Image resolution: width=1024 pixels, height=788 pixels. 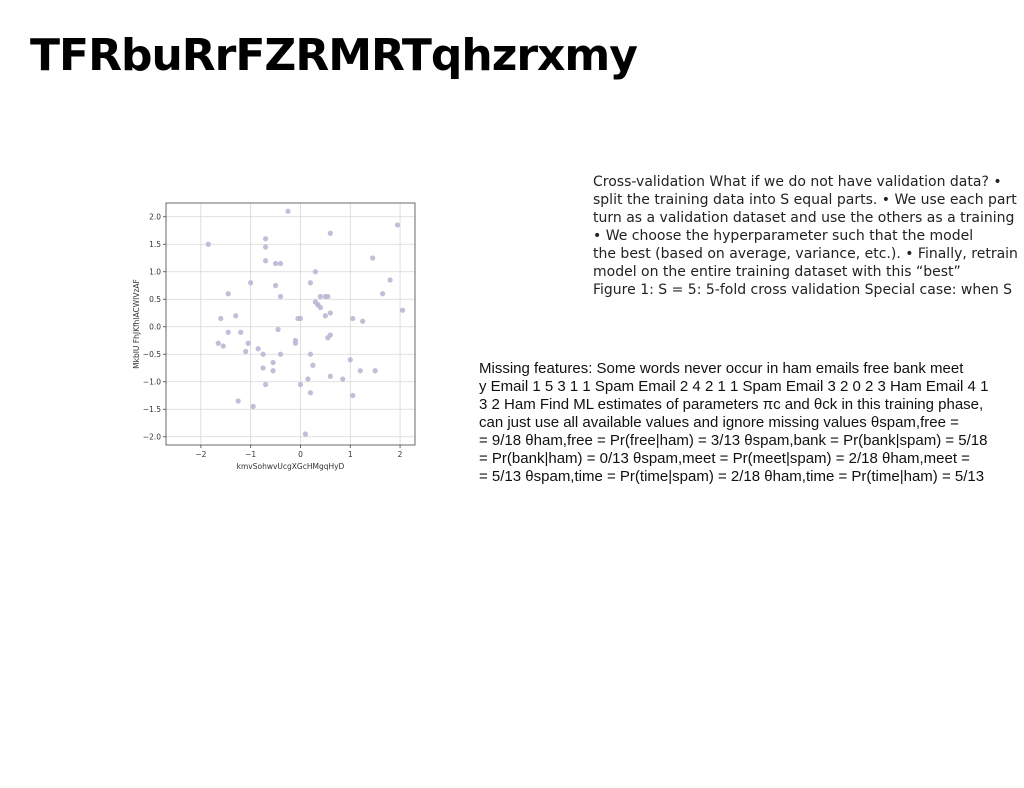 I want to click on plot-frame, so click(x=290, y=324).